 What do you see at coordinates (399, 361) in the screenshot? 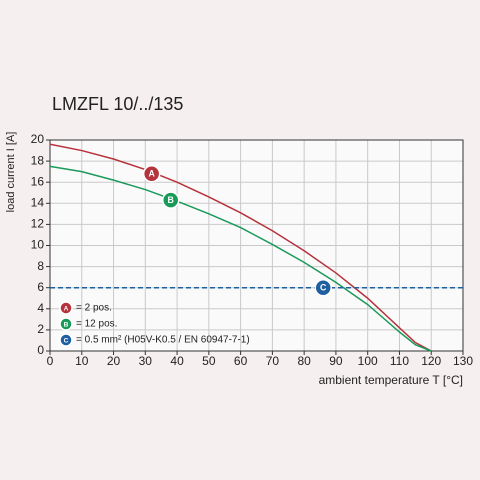
I see `x-tick-label: 110` at bounding box center [399, 361].